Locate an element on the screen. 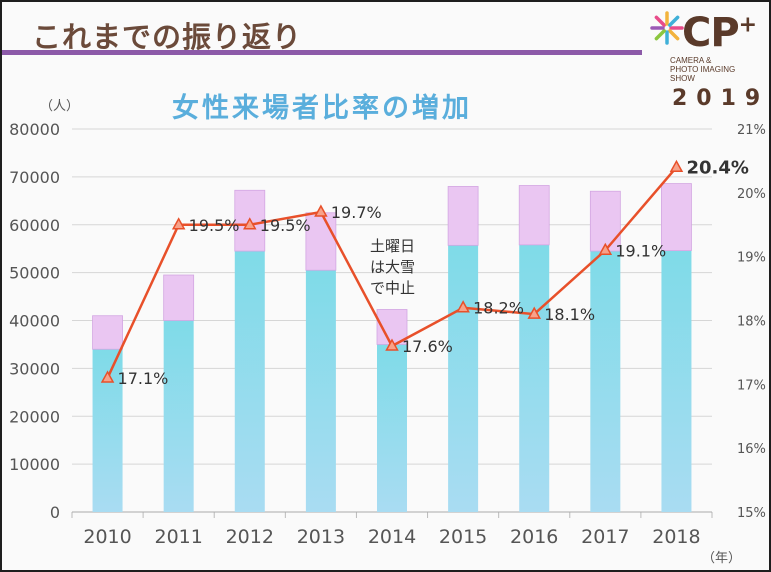 This screenshot has width=771, height=572. x-tick-label: 2016 is located at coordinates (534, 537).